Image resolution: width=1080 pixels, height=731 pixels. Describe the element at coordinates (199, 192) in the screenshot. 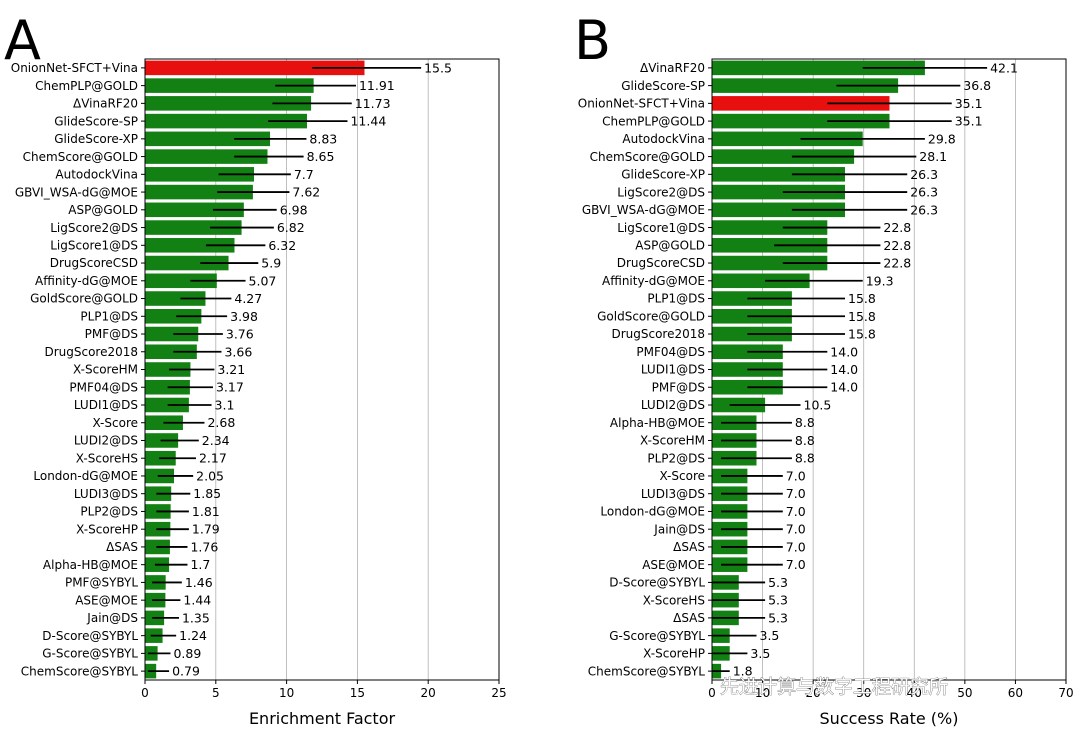

I see `bar-gbvi-wsa-dg-moe` at that location.